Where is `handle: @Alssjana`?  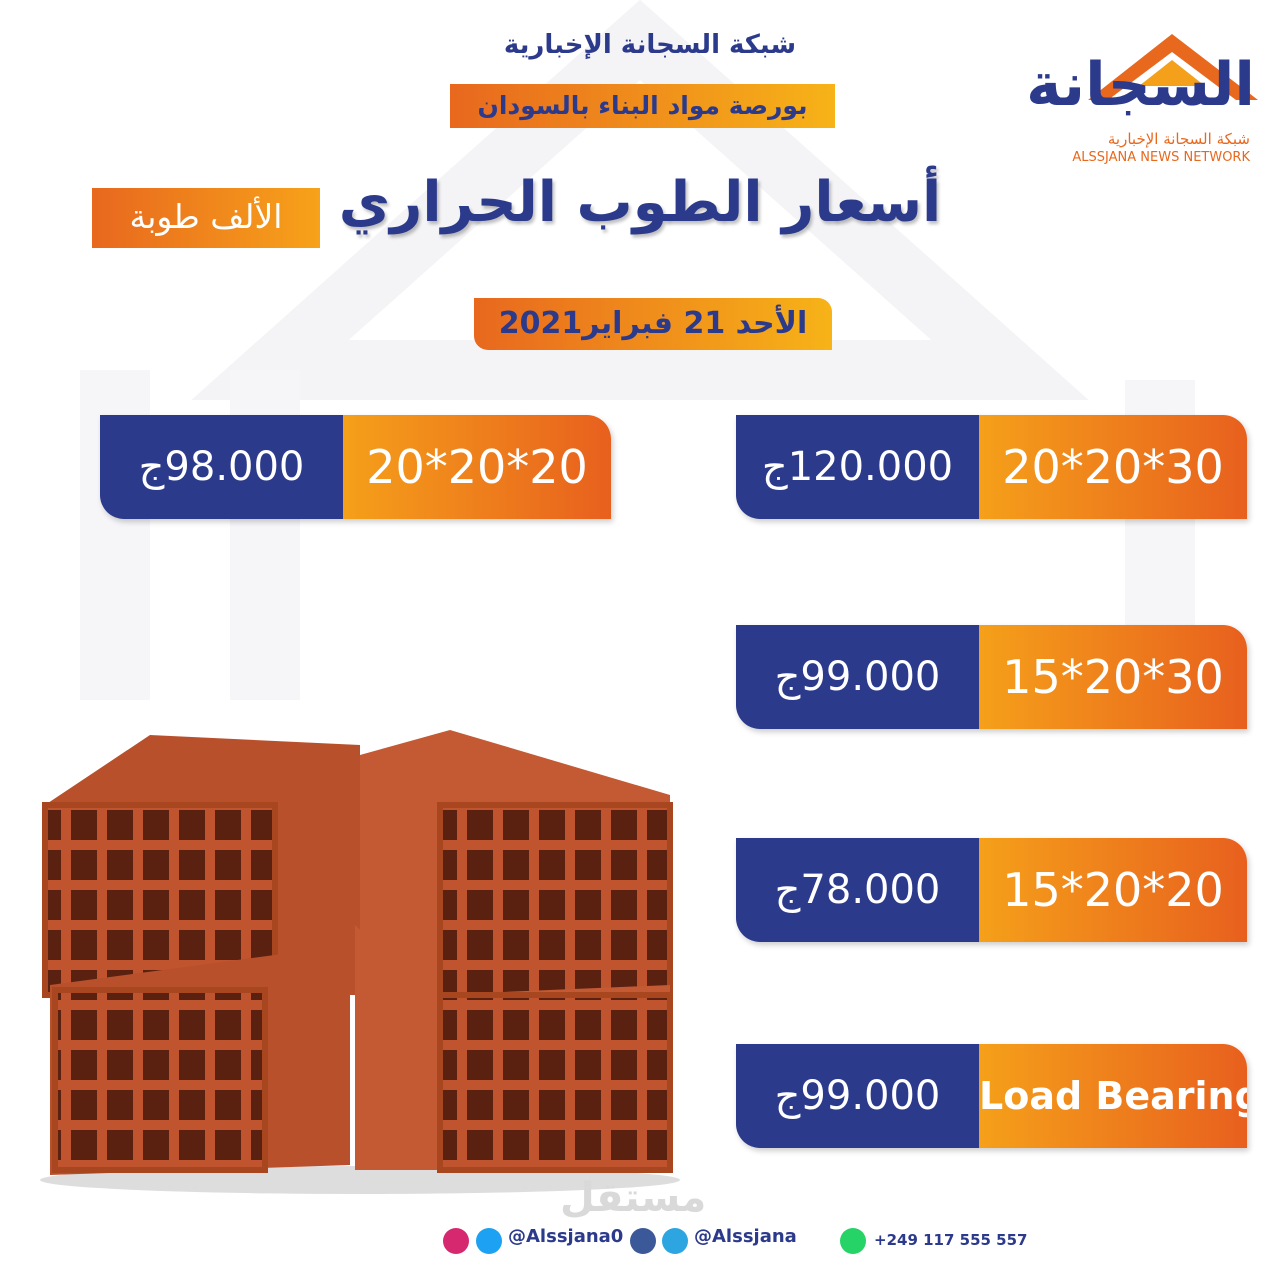
handle: @Alssjana is located at coordinates (745, 1236).